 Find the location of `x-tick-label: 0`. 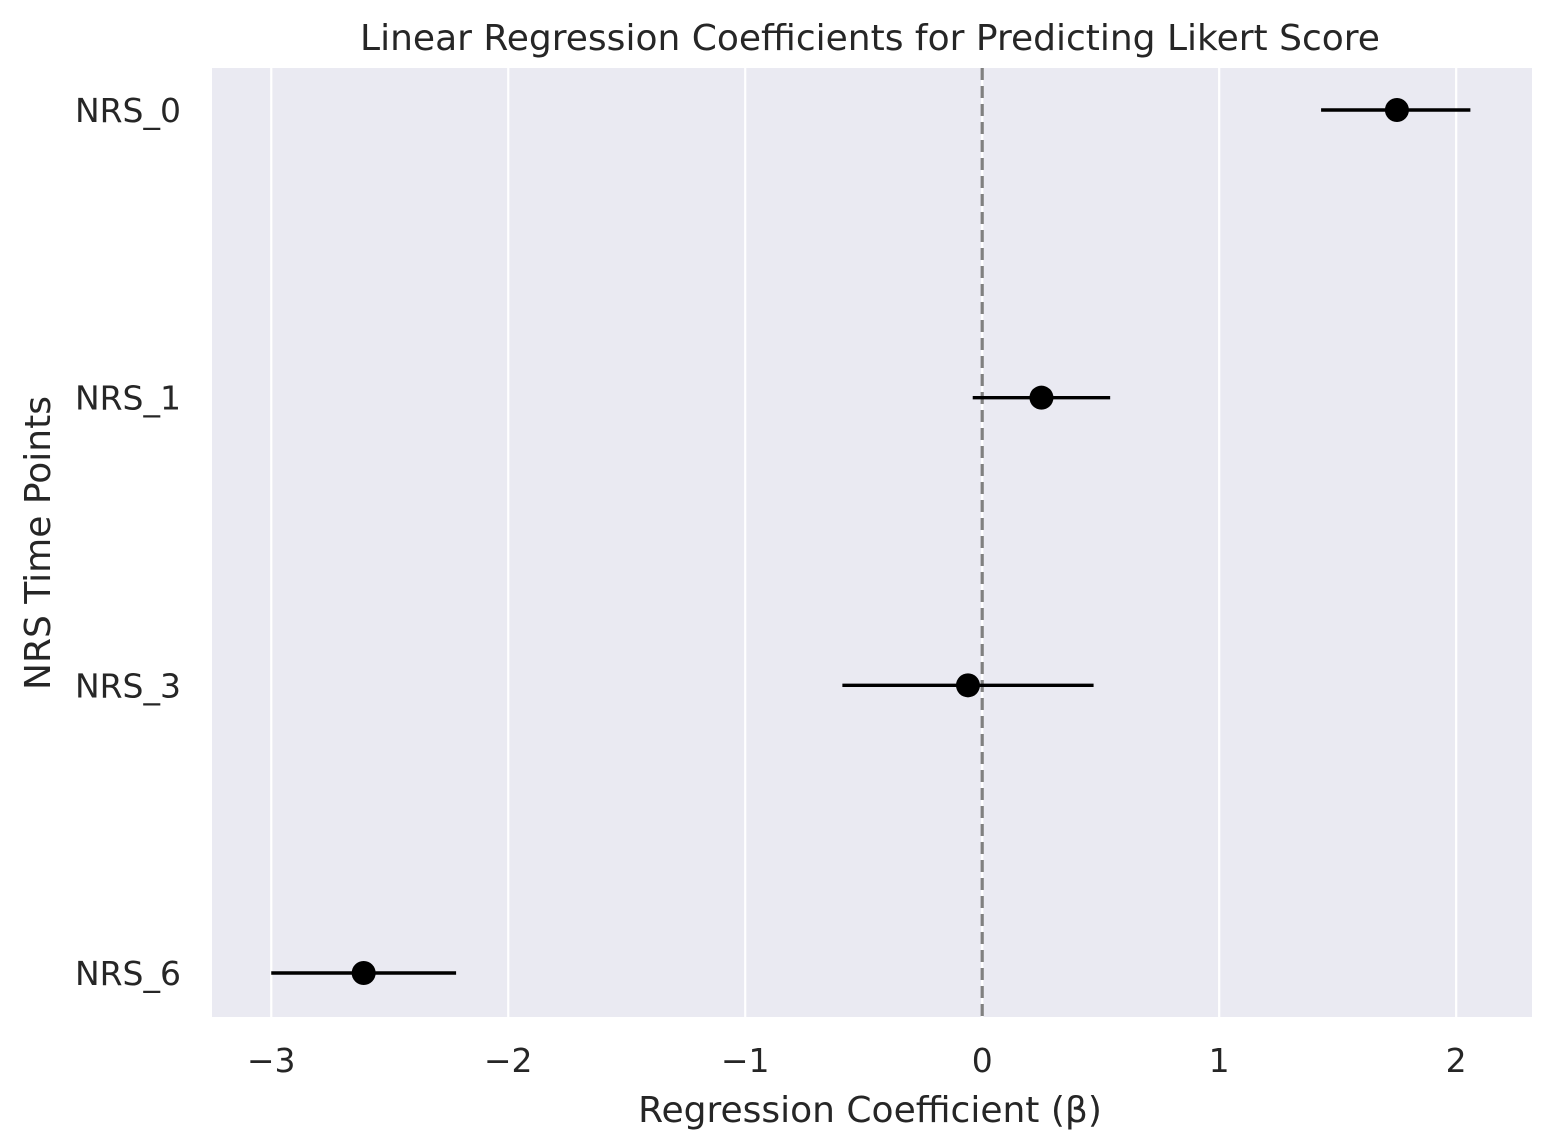

x-tick-label: 0 is located at coordinates (982, 1060).